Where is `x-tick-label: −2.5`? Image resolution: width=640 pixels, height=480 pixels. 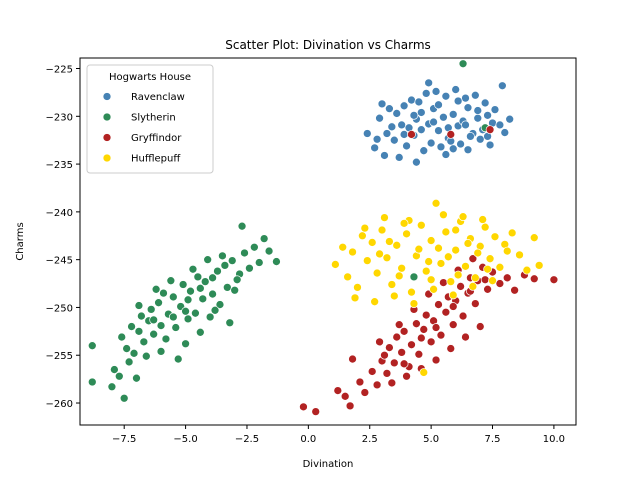
x-tick-label: −2.5 is located at coordinates (247, 439).